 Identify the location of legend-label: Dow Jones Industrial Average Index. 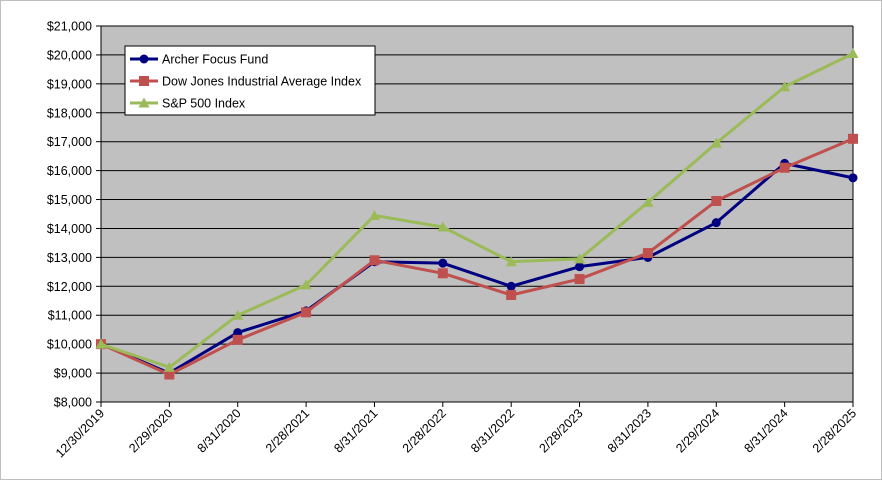
(262, 82).